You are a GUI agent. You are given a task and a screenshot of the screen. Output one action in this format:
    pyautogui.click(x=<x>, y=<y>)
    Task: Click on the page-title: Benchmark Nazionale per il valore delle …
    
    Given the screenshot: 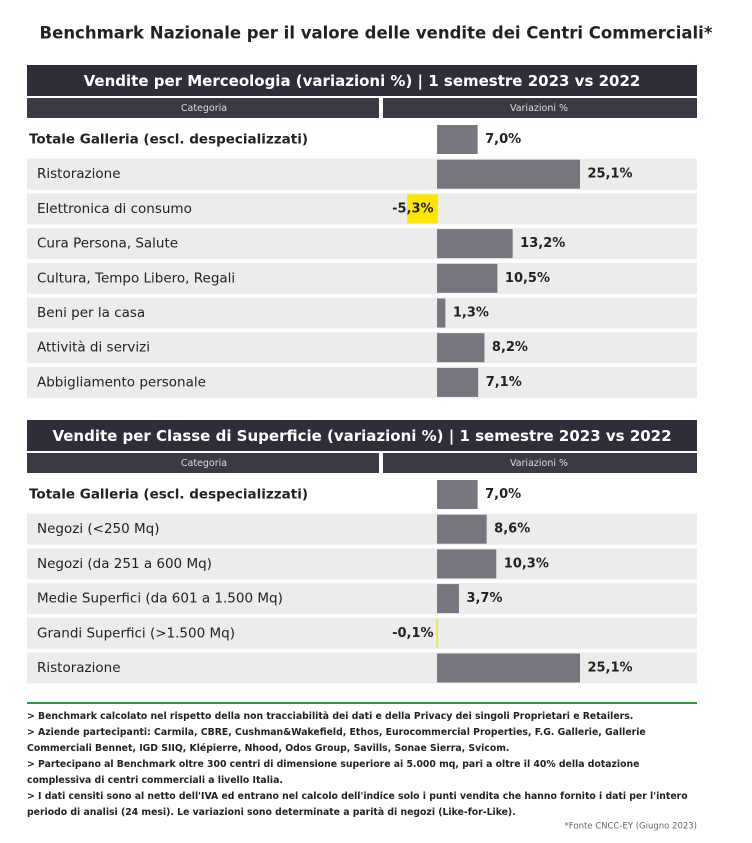 What is the action you would take?
    pyautogui.click(x=376, y=33)
    